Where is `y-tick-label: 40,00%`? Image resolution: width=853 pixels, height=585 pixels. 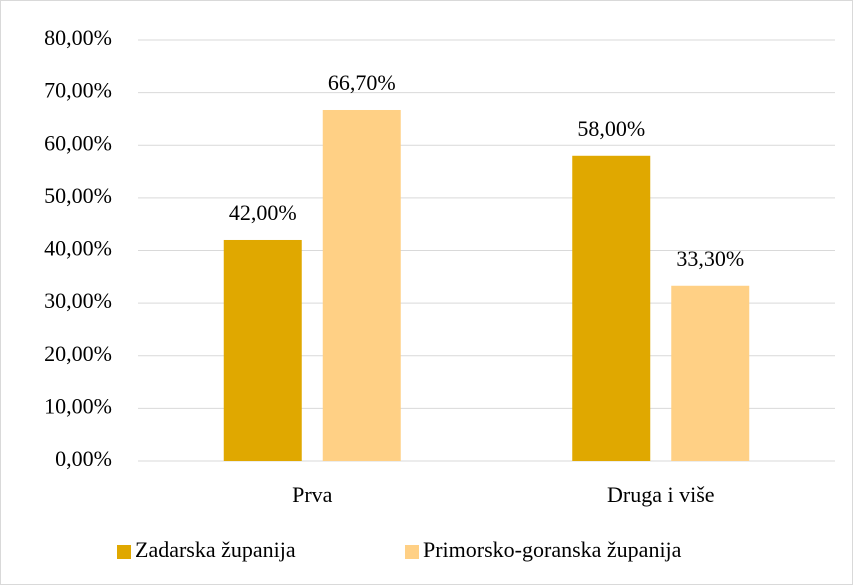
y-tick-label: 40,00% is located at coordinates (78, 248).